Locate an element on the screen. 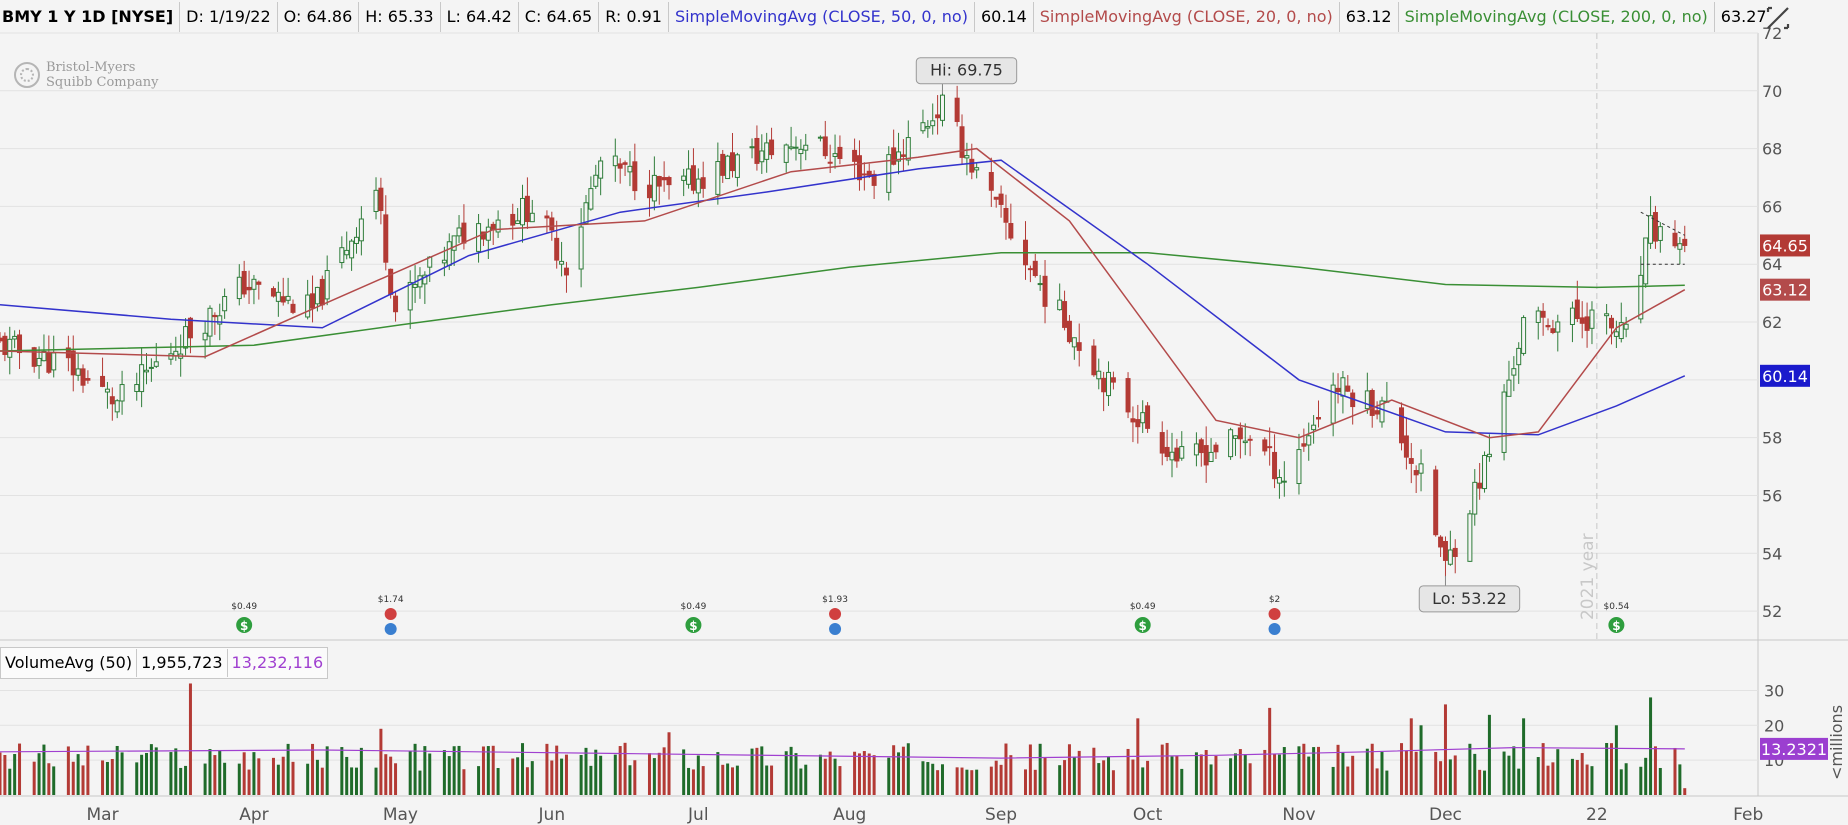 The width and height of the screenshot is (1848, 825). sma200-label: SimpleMovingAvg (CLOSE, 200, 0, no) is located at coordinates (1557, 16).